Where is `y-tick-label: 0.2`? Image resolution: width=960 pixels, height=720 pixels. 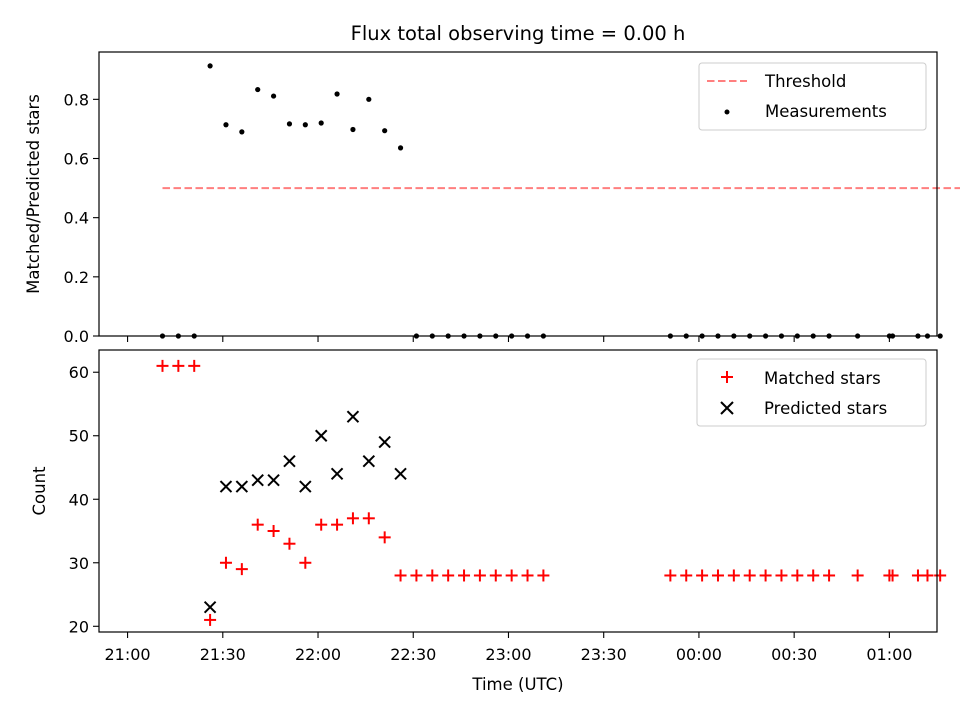 y-tick-label: 0.2 is located at coordinates (76, 277).